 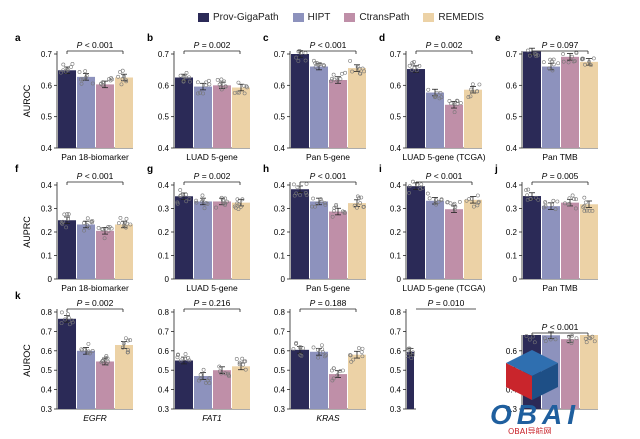 What do you see at coordinates (560, 288) in the screenshot?
I see `category-label: Pan TMB` at bounding box center [560, 288].